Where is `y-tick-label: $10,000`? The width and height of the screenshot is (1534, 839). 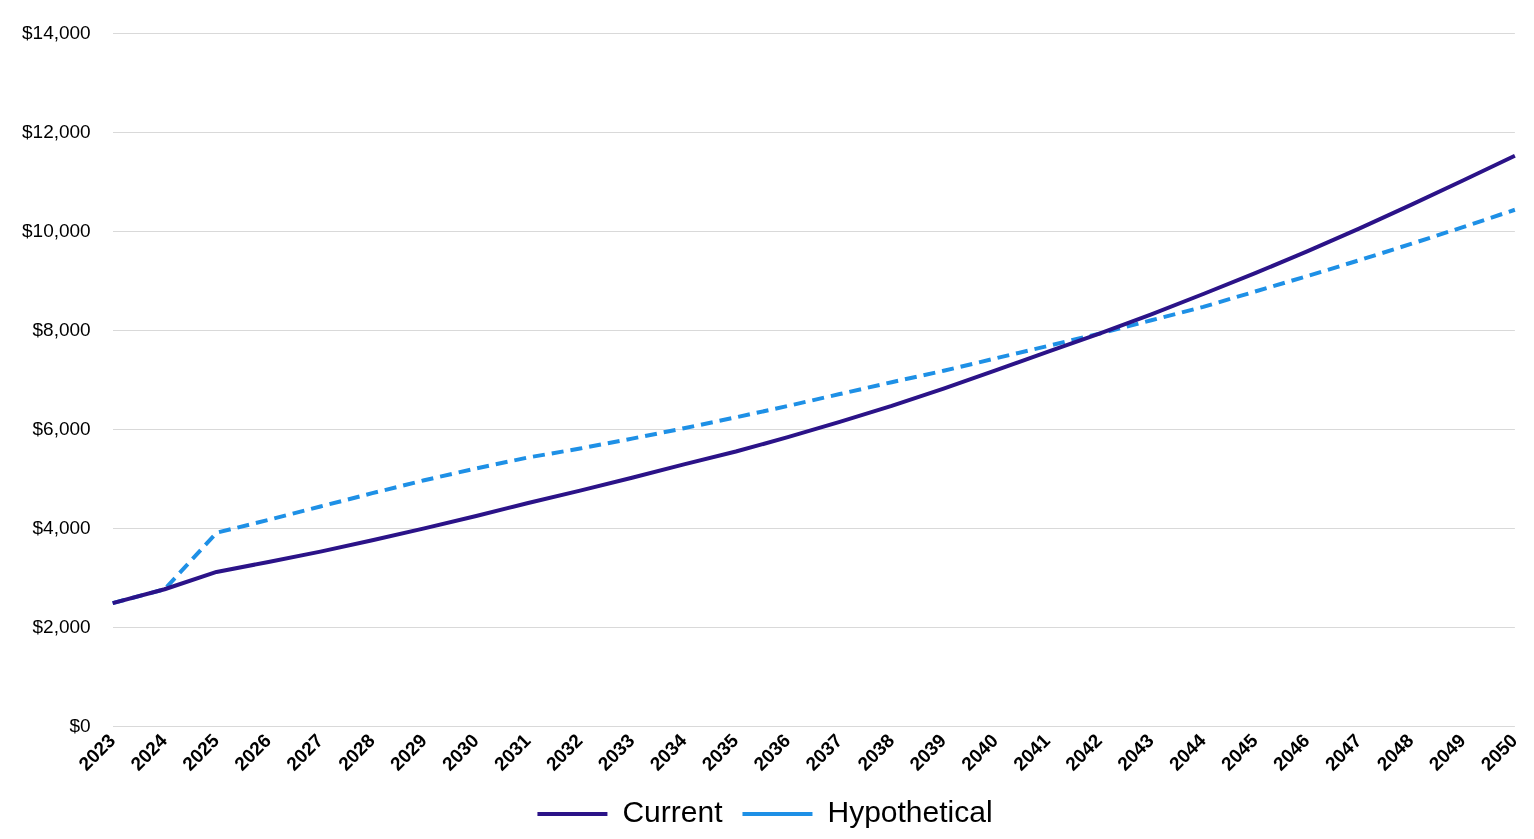 y-tick-label: $10,000 is located at coordinates (56, 230).